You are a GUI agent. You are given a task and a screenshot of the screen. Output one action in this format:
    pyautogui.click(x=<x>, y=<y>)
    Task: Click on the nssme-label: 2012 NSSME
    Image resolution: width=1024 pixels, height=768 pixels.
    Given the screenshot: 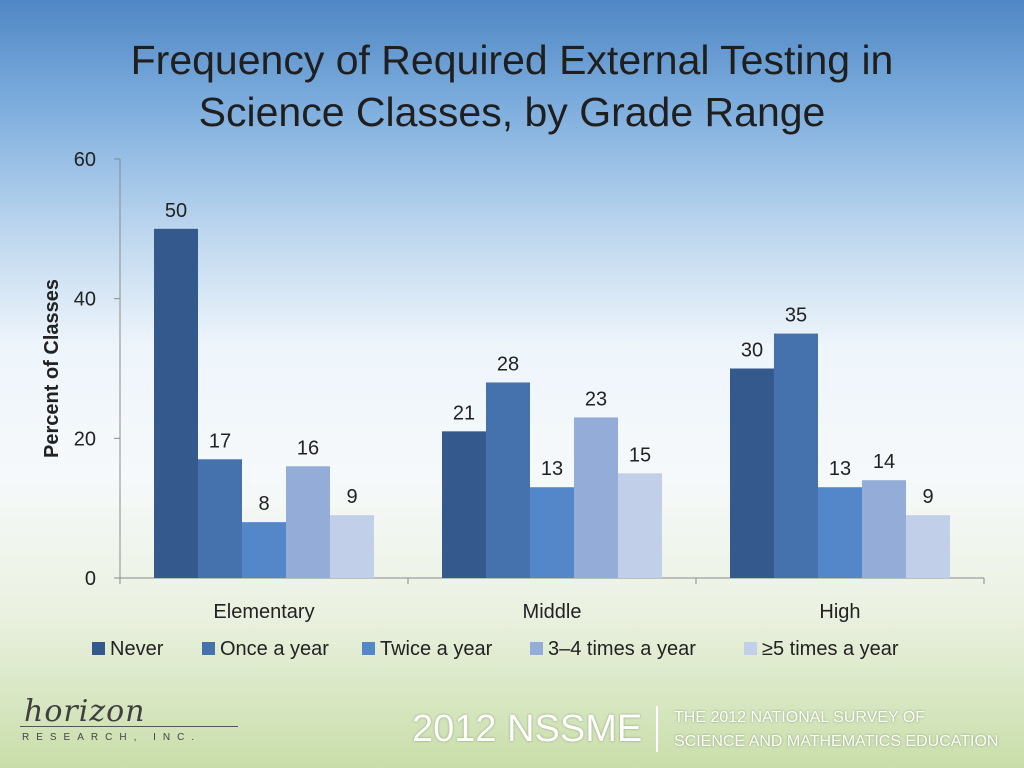 What is the action you would take?
    pyautogui.click(x=527, y=729)
    